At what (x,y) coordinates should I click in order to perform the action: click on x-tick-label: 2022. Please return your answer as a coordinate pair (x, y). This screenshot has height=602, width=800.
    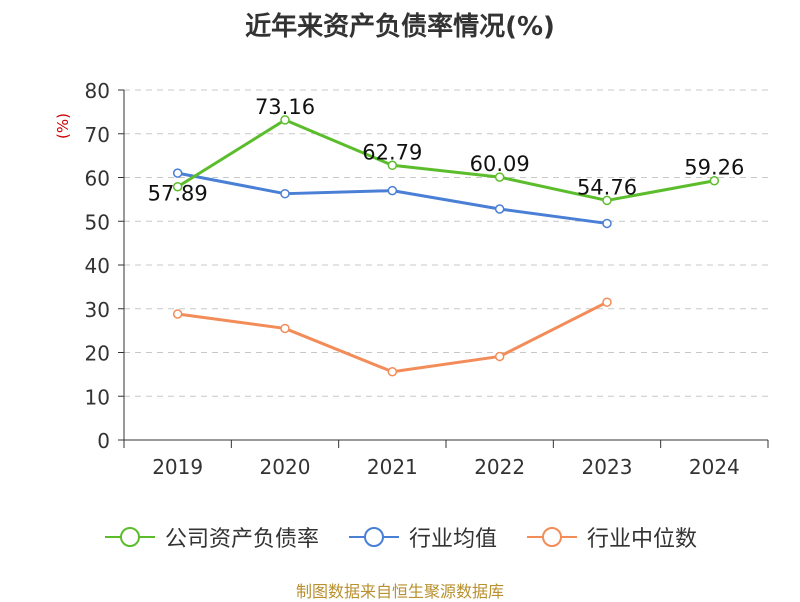
    Looking at the image, I should click on (499, 467).